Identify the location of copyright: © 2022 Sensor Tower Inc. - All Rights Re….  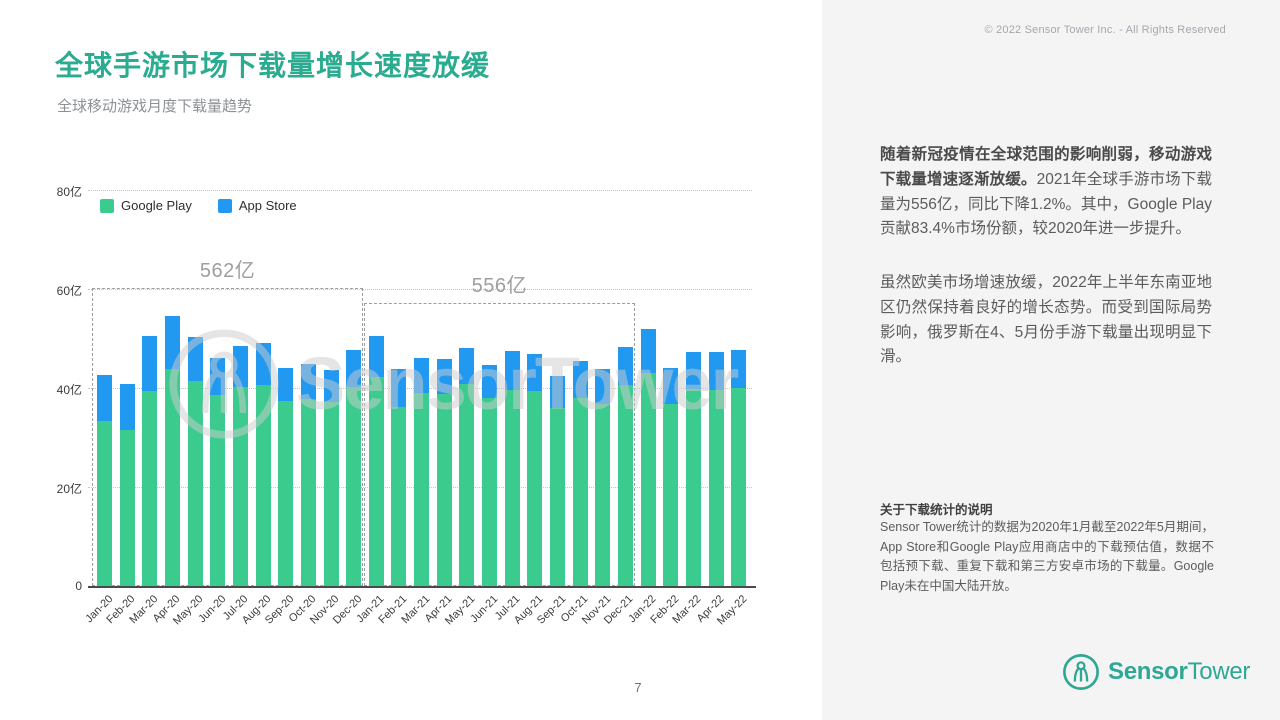
(1105, 30).